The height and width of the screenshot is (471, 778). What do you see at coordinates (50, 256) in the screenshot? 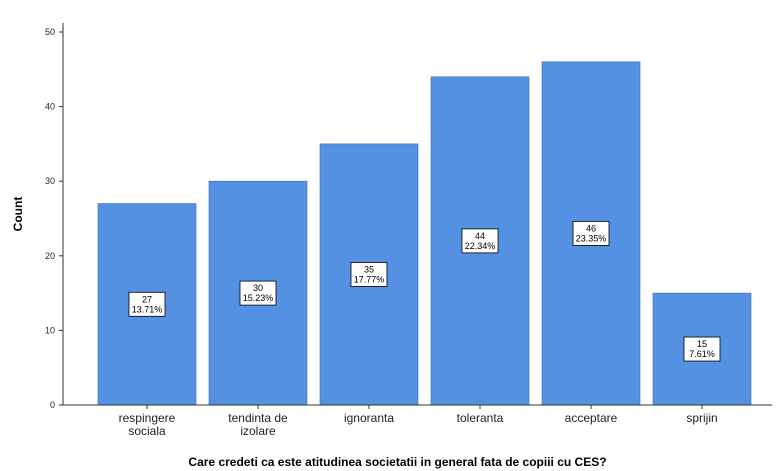
I see `y-tick-label: 20` at bounding box center [50, 256].